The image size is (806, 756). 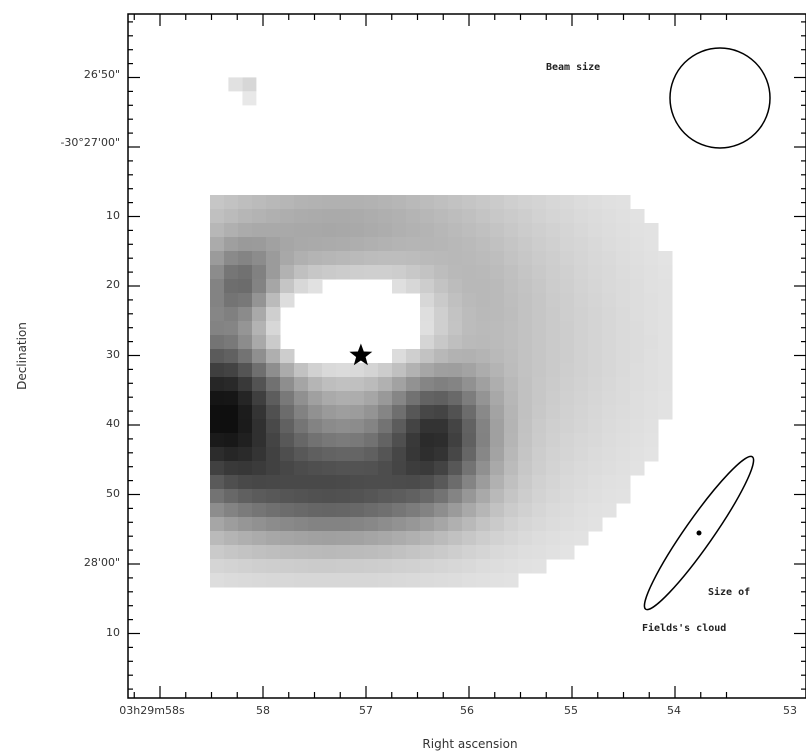 I want to click on source-size-label-line1: Size of, so click(x=729, y=592).